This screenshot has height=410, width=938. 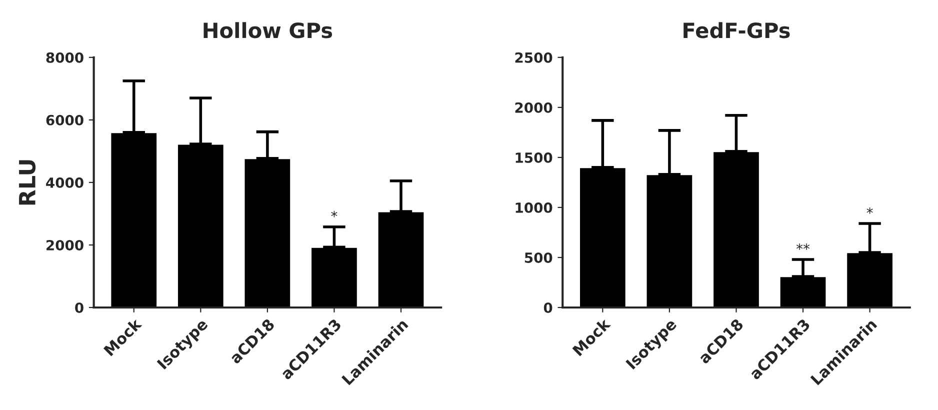 I want to click on y-tick-label: 1000, so click(x=534, y=207).